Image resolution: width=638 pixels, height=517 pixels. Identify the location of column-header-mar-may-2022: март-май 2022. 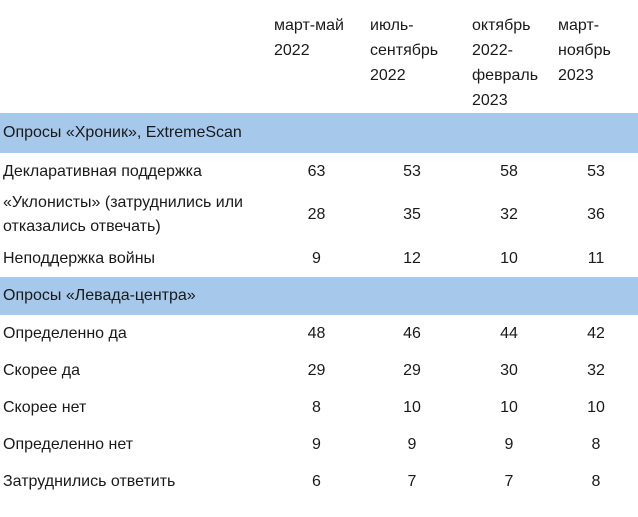
(309, 38).